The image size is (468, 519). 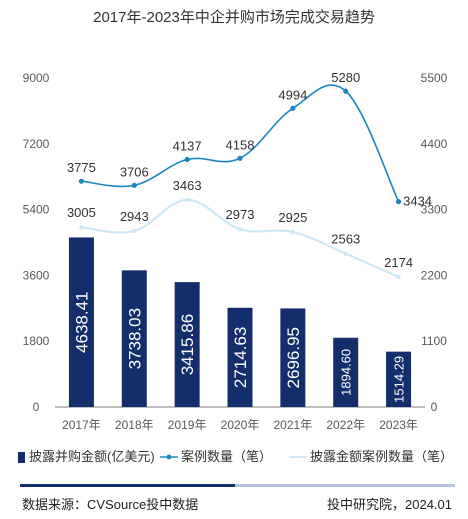 What do you see at coordinates (187, 146) in the screenshot?
I see `point-data-label: 4137` at bounding box center [187, 146].